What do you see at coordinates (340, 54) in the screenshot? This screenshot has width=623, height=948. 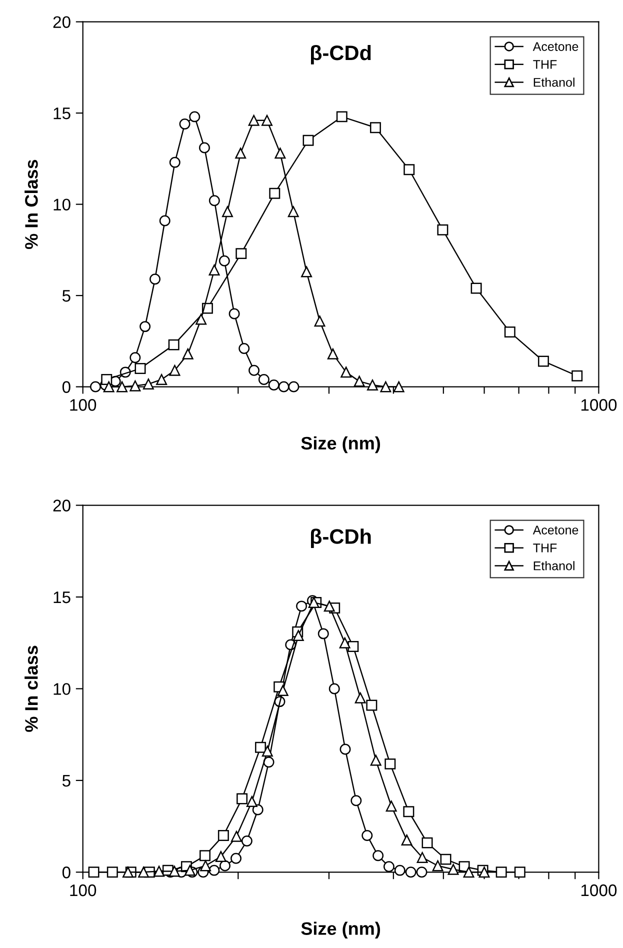 I see `text: β-CDd` at bounding box center [340, 54].